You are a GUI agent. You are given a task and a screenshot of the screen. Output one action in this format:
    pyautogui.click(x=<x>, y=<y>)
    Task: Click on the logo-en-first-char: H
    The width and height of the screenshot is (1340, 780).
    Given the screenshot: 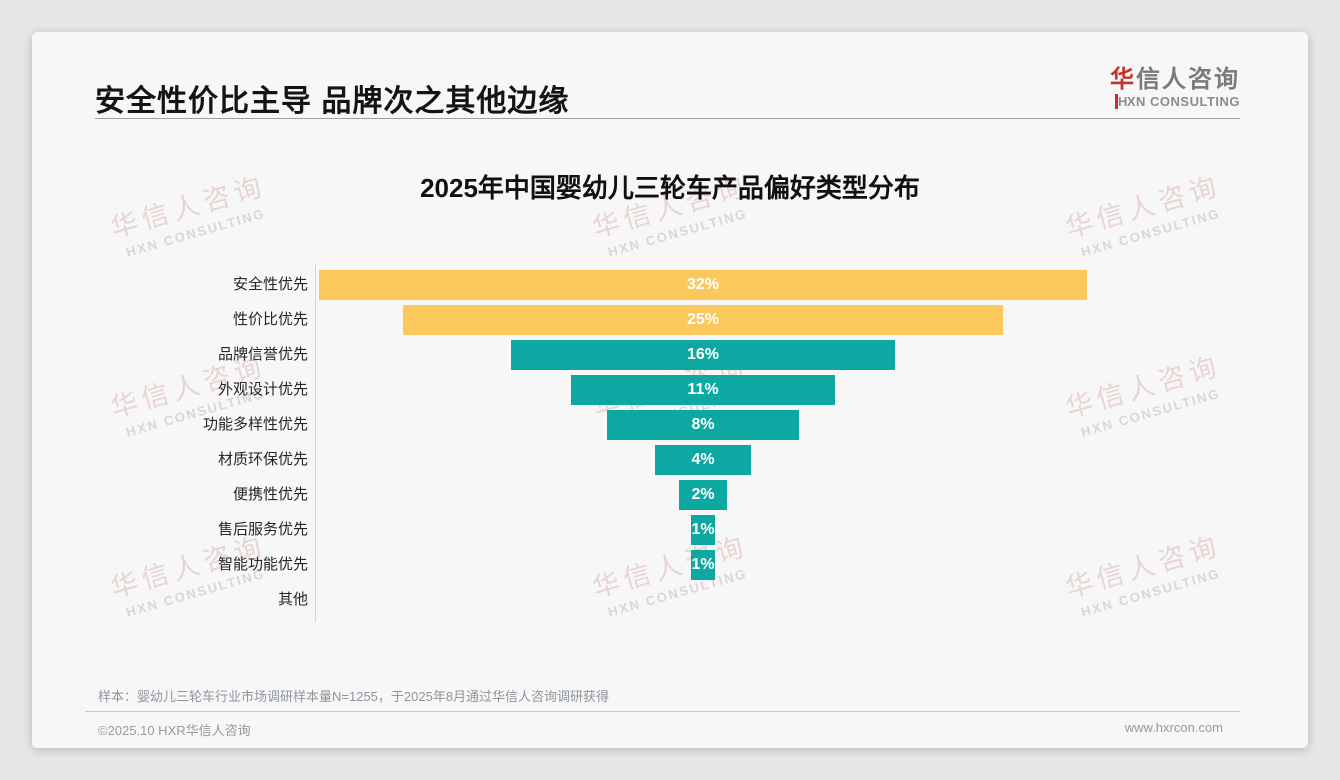 What is the action you would take?
    pyautogui.click(x=1121, y=101)
    